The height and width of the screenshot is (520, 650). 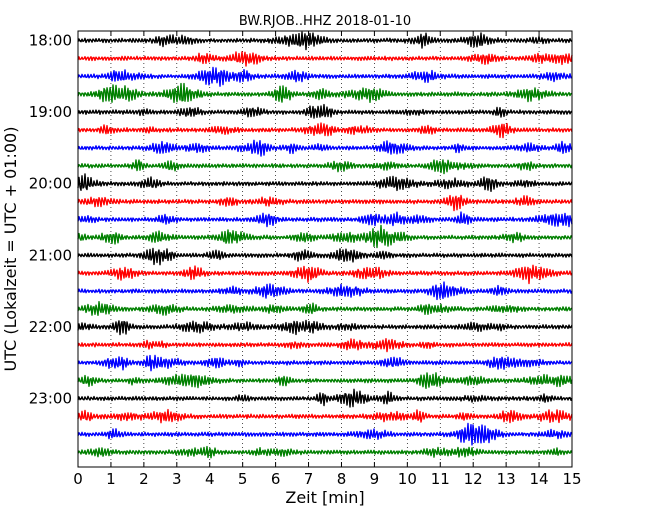 What do you see at coordinates (325, 59) in the screenshot?
I see `trace-18:15` at bounding box center [325, 59].